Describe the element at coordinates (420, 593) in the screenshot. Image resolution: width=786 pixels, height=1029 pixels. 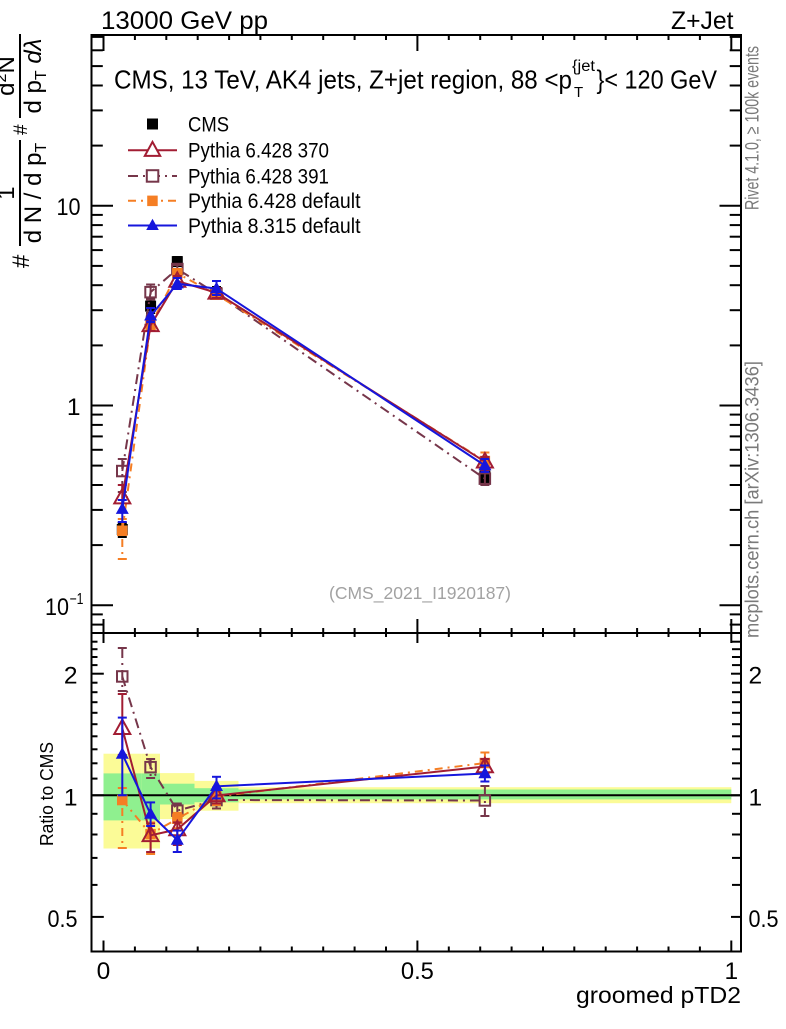
I see `svg-text: (CMS_2021_I1920187)` at that location.